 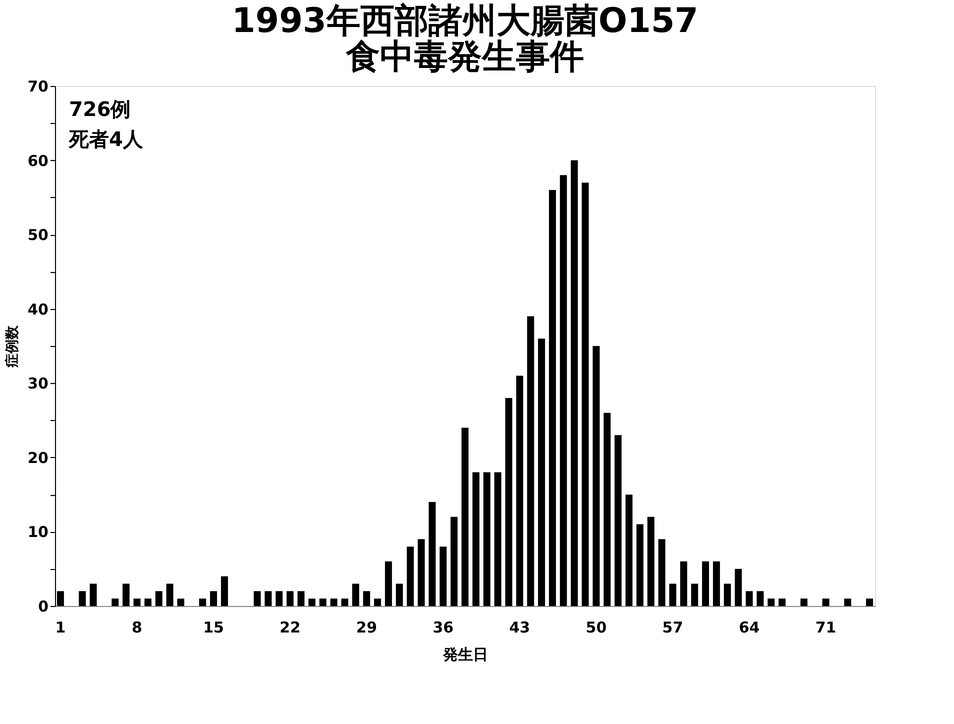 I want to click on y-tick-label: 50, so click(x=38, y=235).